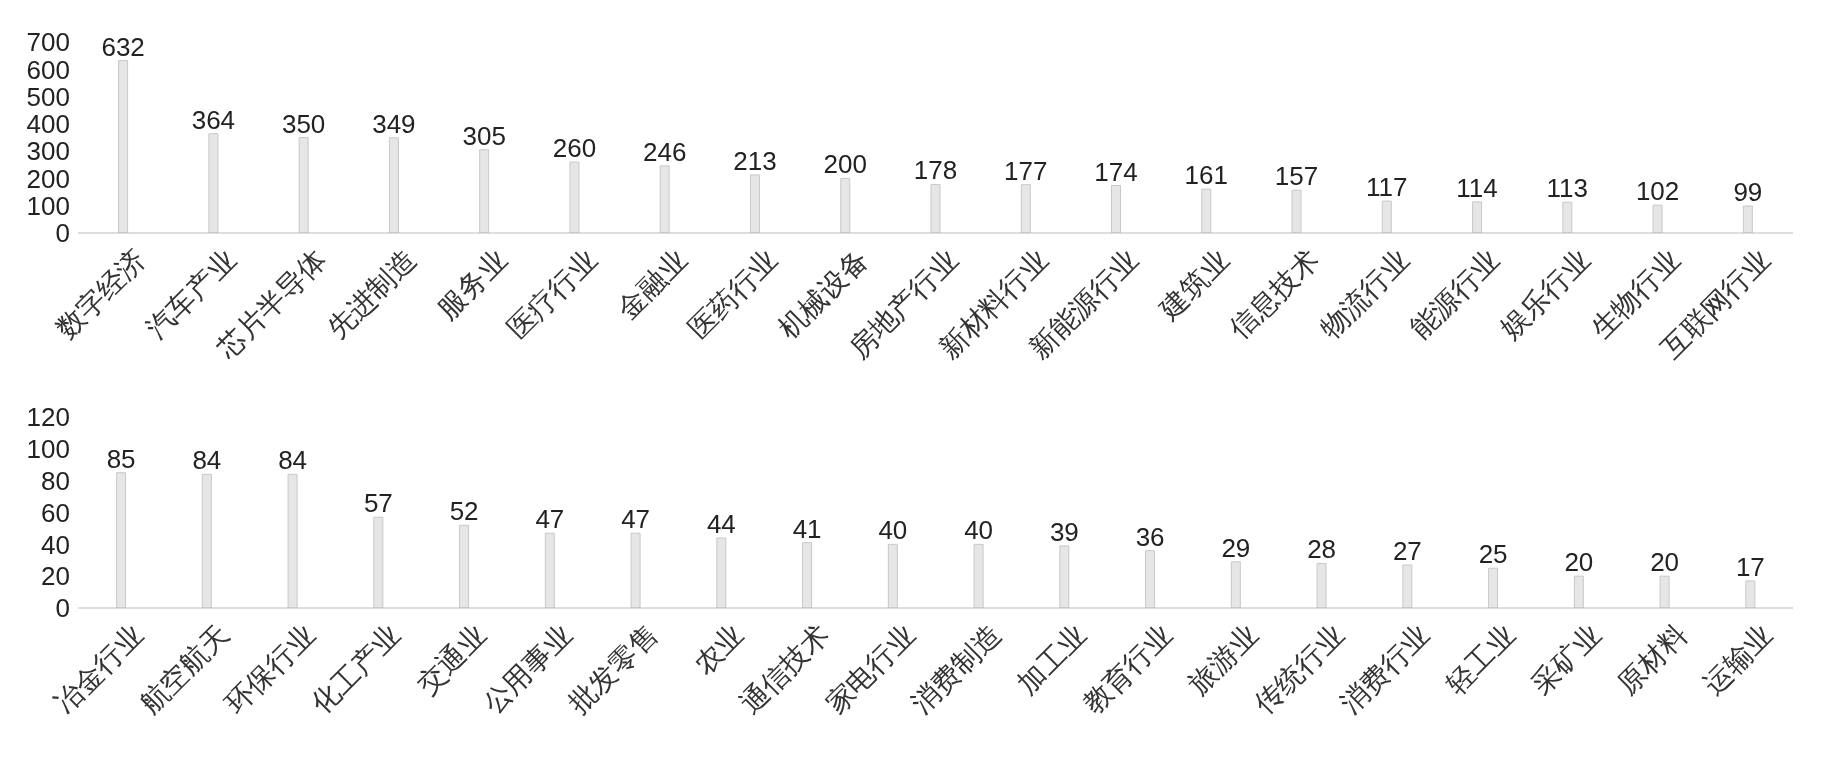 The image size is (1837, 764). Describe the element at coordinates (1750, 566) in the screenshot. I see `data-label: 17` at that location.